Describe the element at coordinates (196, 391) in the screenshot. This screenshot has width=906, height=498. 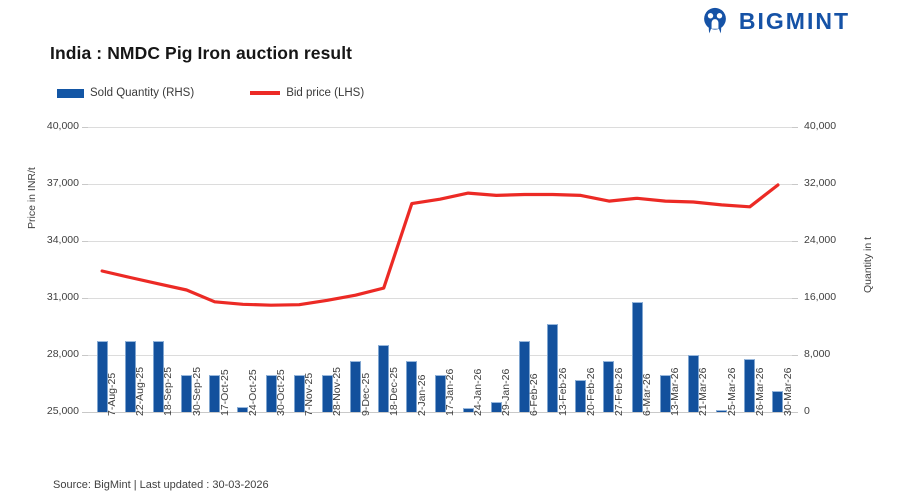
I see `x-tick-label: 30-Sep-25` at that location.